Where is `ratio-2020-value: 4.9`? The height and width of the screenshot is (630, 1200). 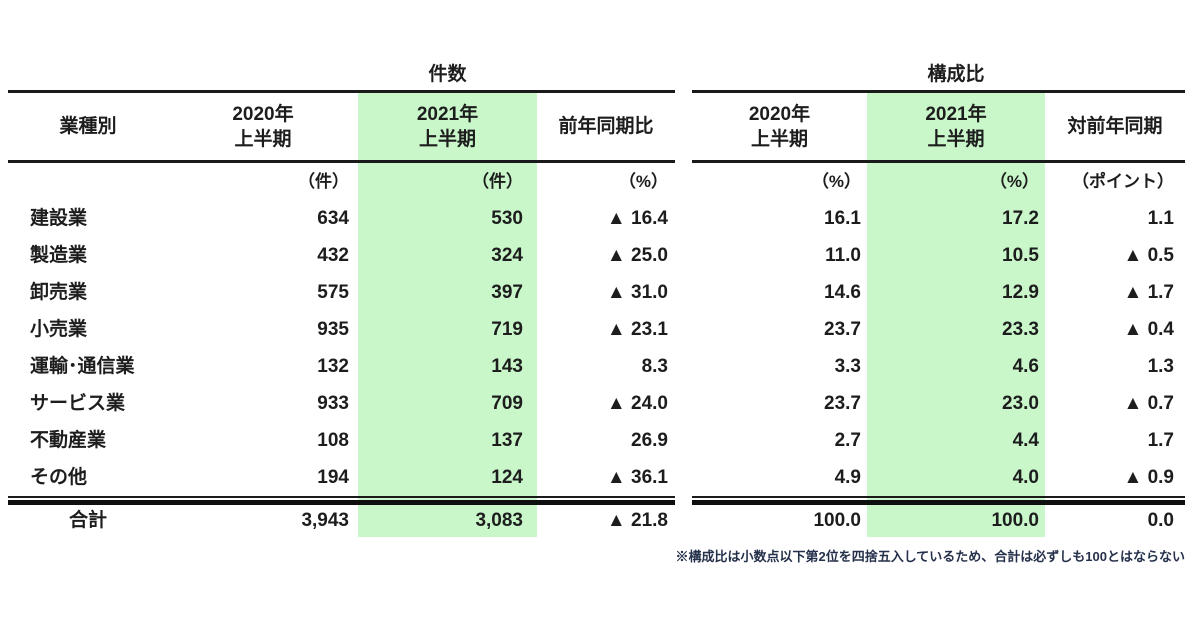
ratio-2020-value: 4.9 is located at coordinates (847, 477).